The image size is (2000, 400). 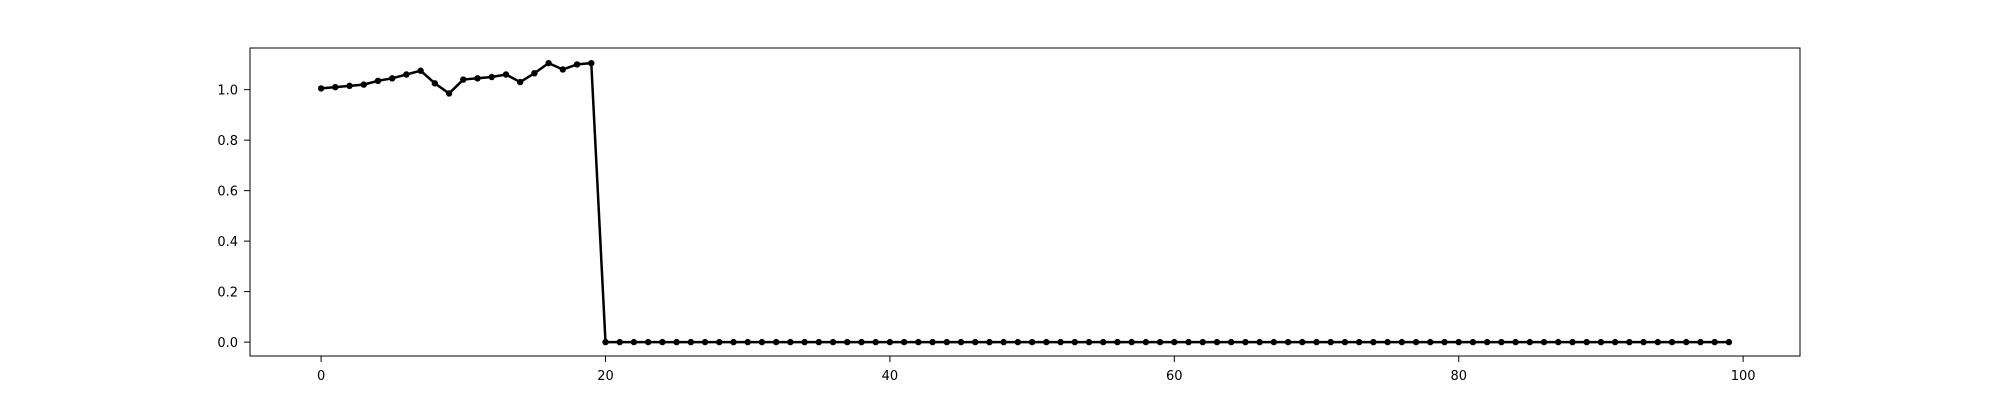 I want to click on y-tick-label: 0.8, so click(x=227, y=141).